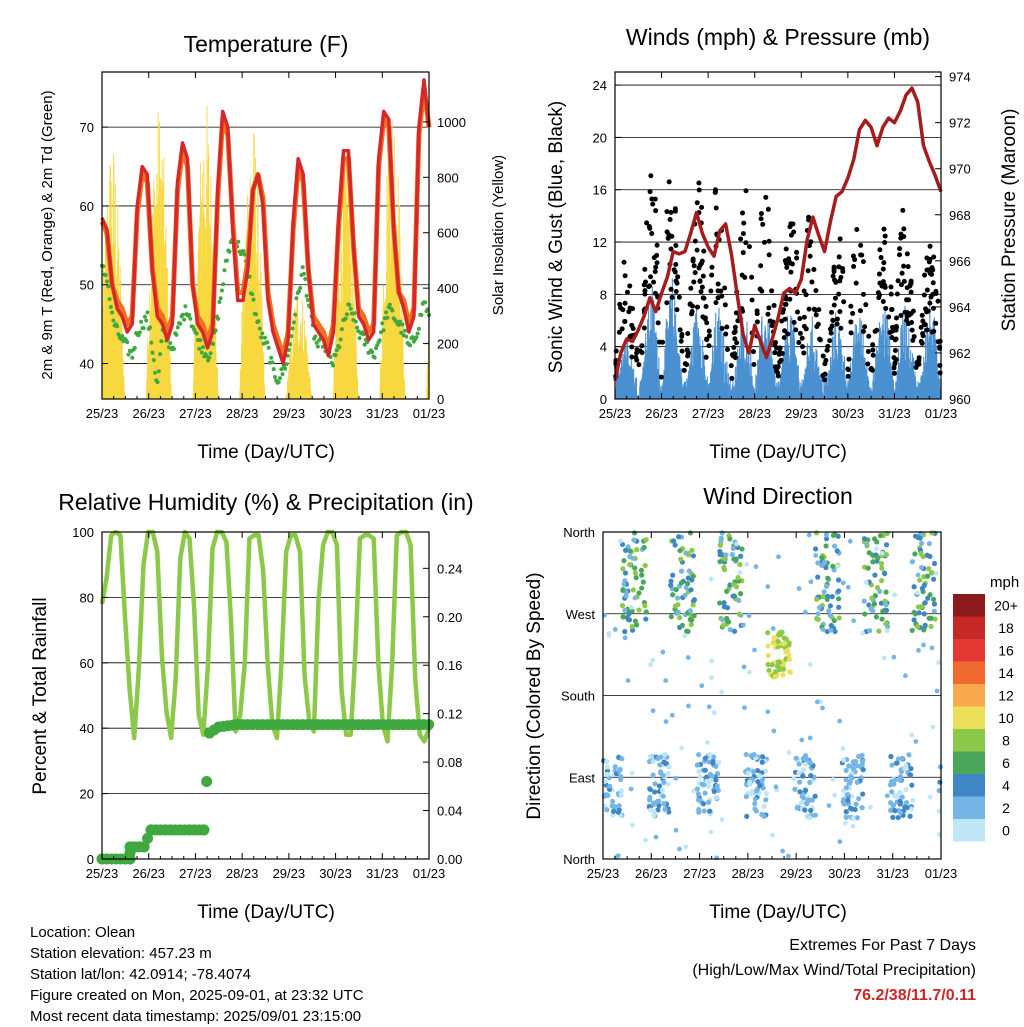 This screenshot has width=1024, height=1027. What do you see at coordinates (1006, 628) in the screenshot?
I see `legend-label: 18` at bounding box center [1006, 628].